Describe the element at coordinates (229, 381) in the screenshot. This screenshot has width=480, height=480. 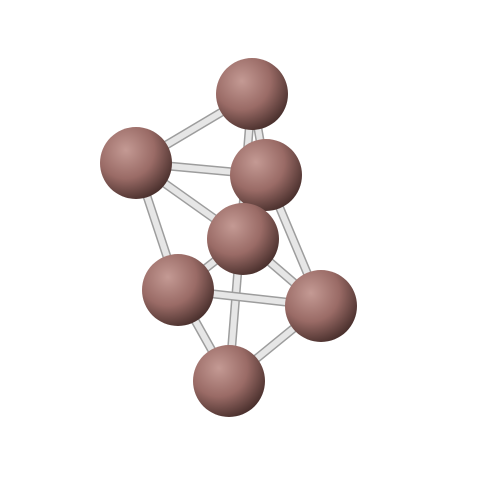
I see `atom-bottom` at that location.